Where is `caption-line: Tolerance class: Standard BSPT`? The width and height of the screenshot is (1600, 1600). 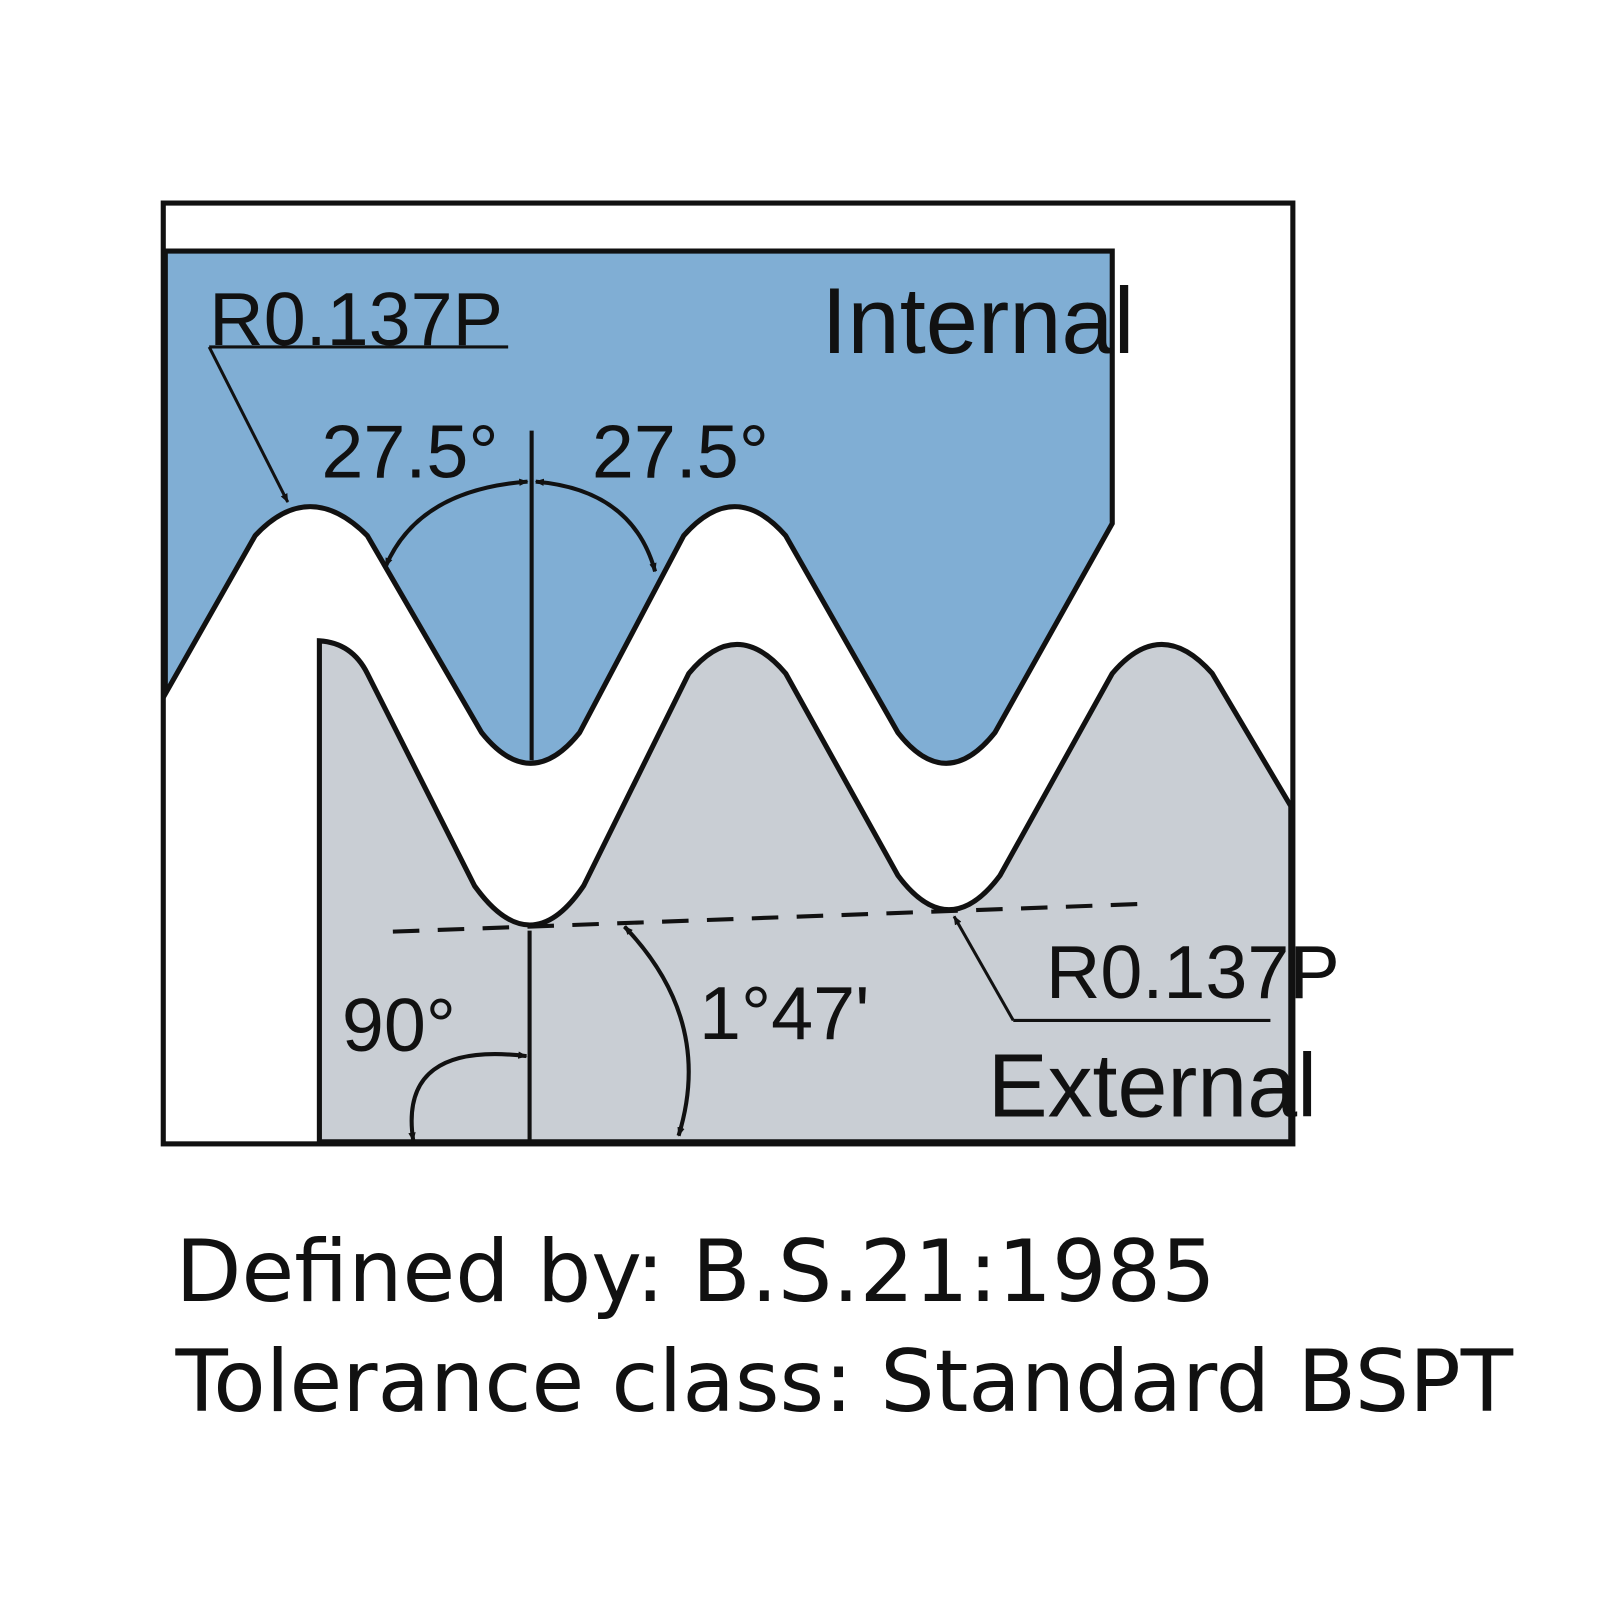 caption-line: Tolerance class: Standard BSPT is located at coordinates (844, 1382).